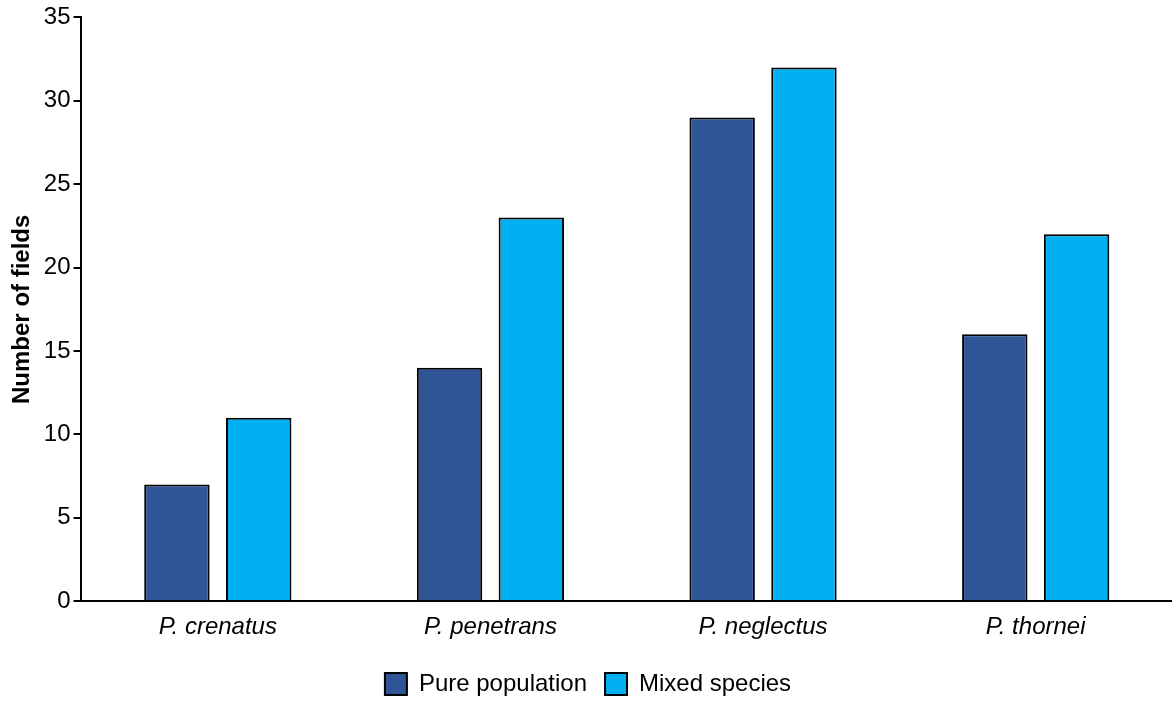 This screenshot has height=706, width=1172. What do you see at coordinates (57, 99) in the screenshot?
I see `y-tick-label: 30` at bounding box center [57, 99].